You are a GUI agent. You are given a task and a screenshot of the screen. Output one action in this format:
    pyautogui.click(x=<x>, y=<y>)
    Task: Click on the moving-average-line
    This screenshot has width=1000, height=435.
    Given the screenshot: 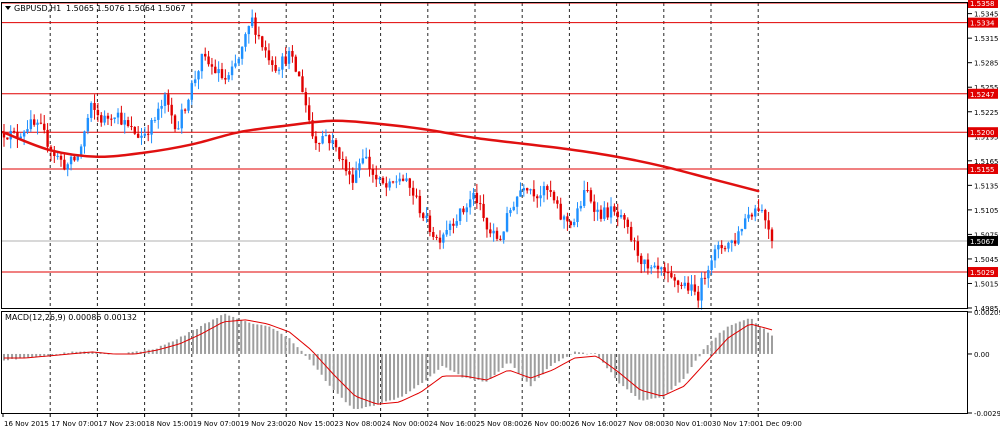 What is the action you would take?
    pyautogui.click(x=380, y=156)
    